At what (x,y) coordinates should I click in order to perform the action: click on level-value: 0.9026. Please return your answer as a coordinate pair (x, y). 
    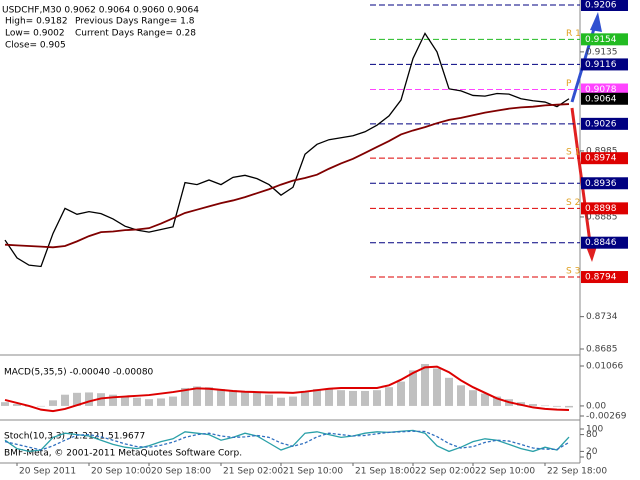
    Looking at the image, I should click on (601, 124).